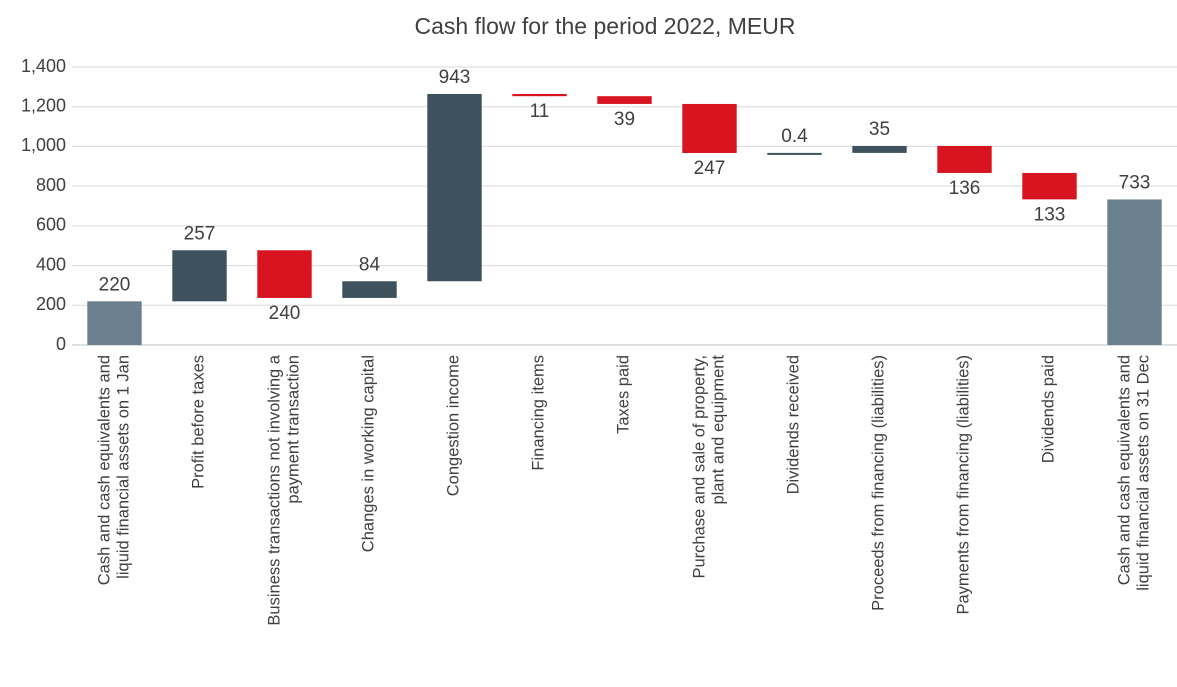 The width and height of the screenshot is (1177, 687). Describe the element at coordinates (879, 483) in the screenshot. I see `x-tick-label: Proceeds from financing (liabilities)` at that location.